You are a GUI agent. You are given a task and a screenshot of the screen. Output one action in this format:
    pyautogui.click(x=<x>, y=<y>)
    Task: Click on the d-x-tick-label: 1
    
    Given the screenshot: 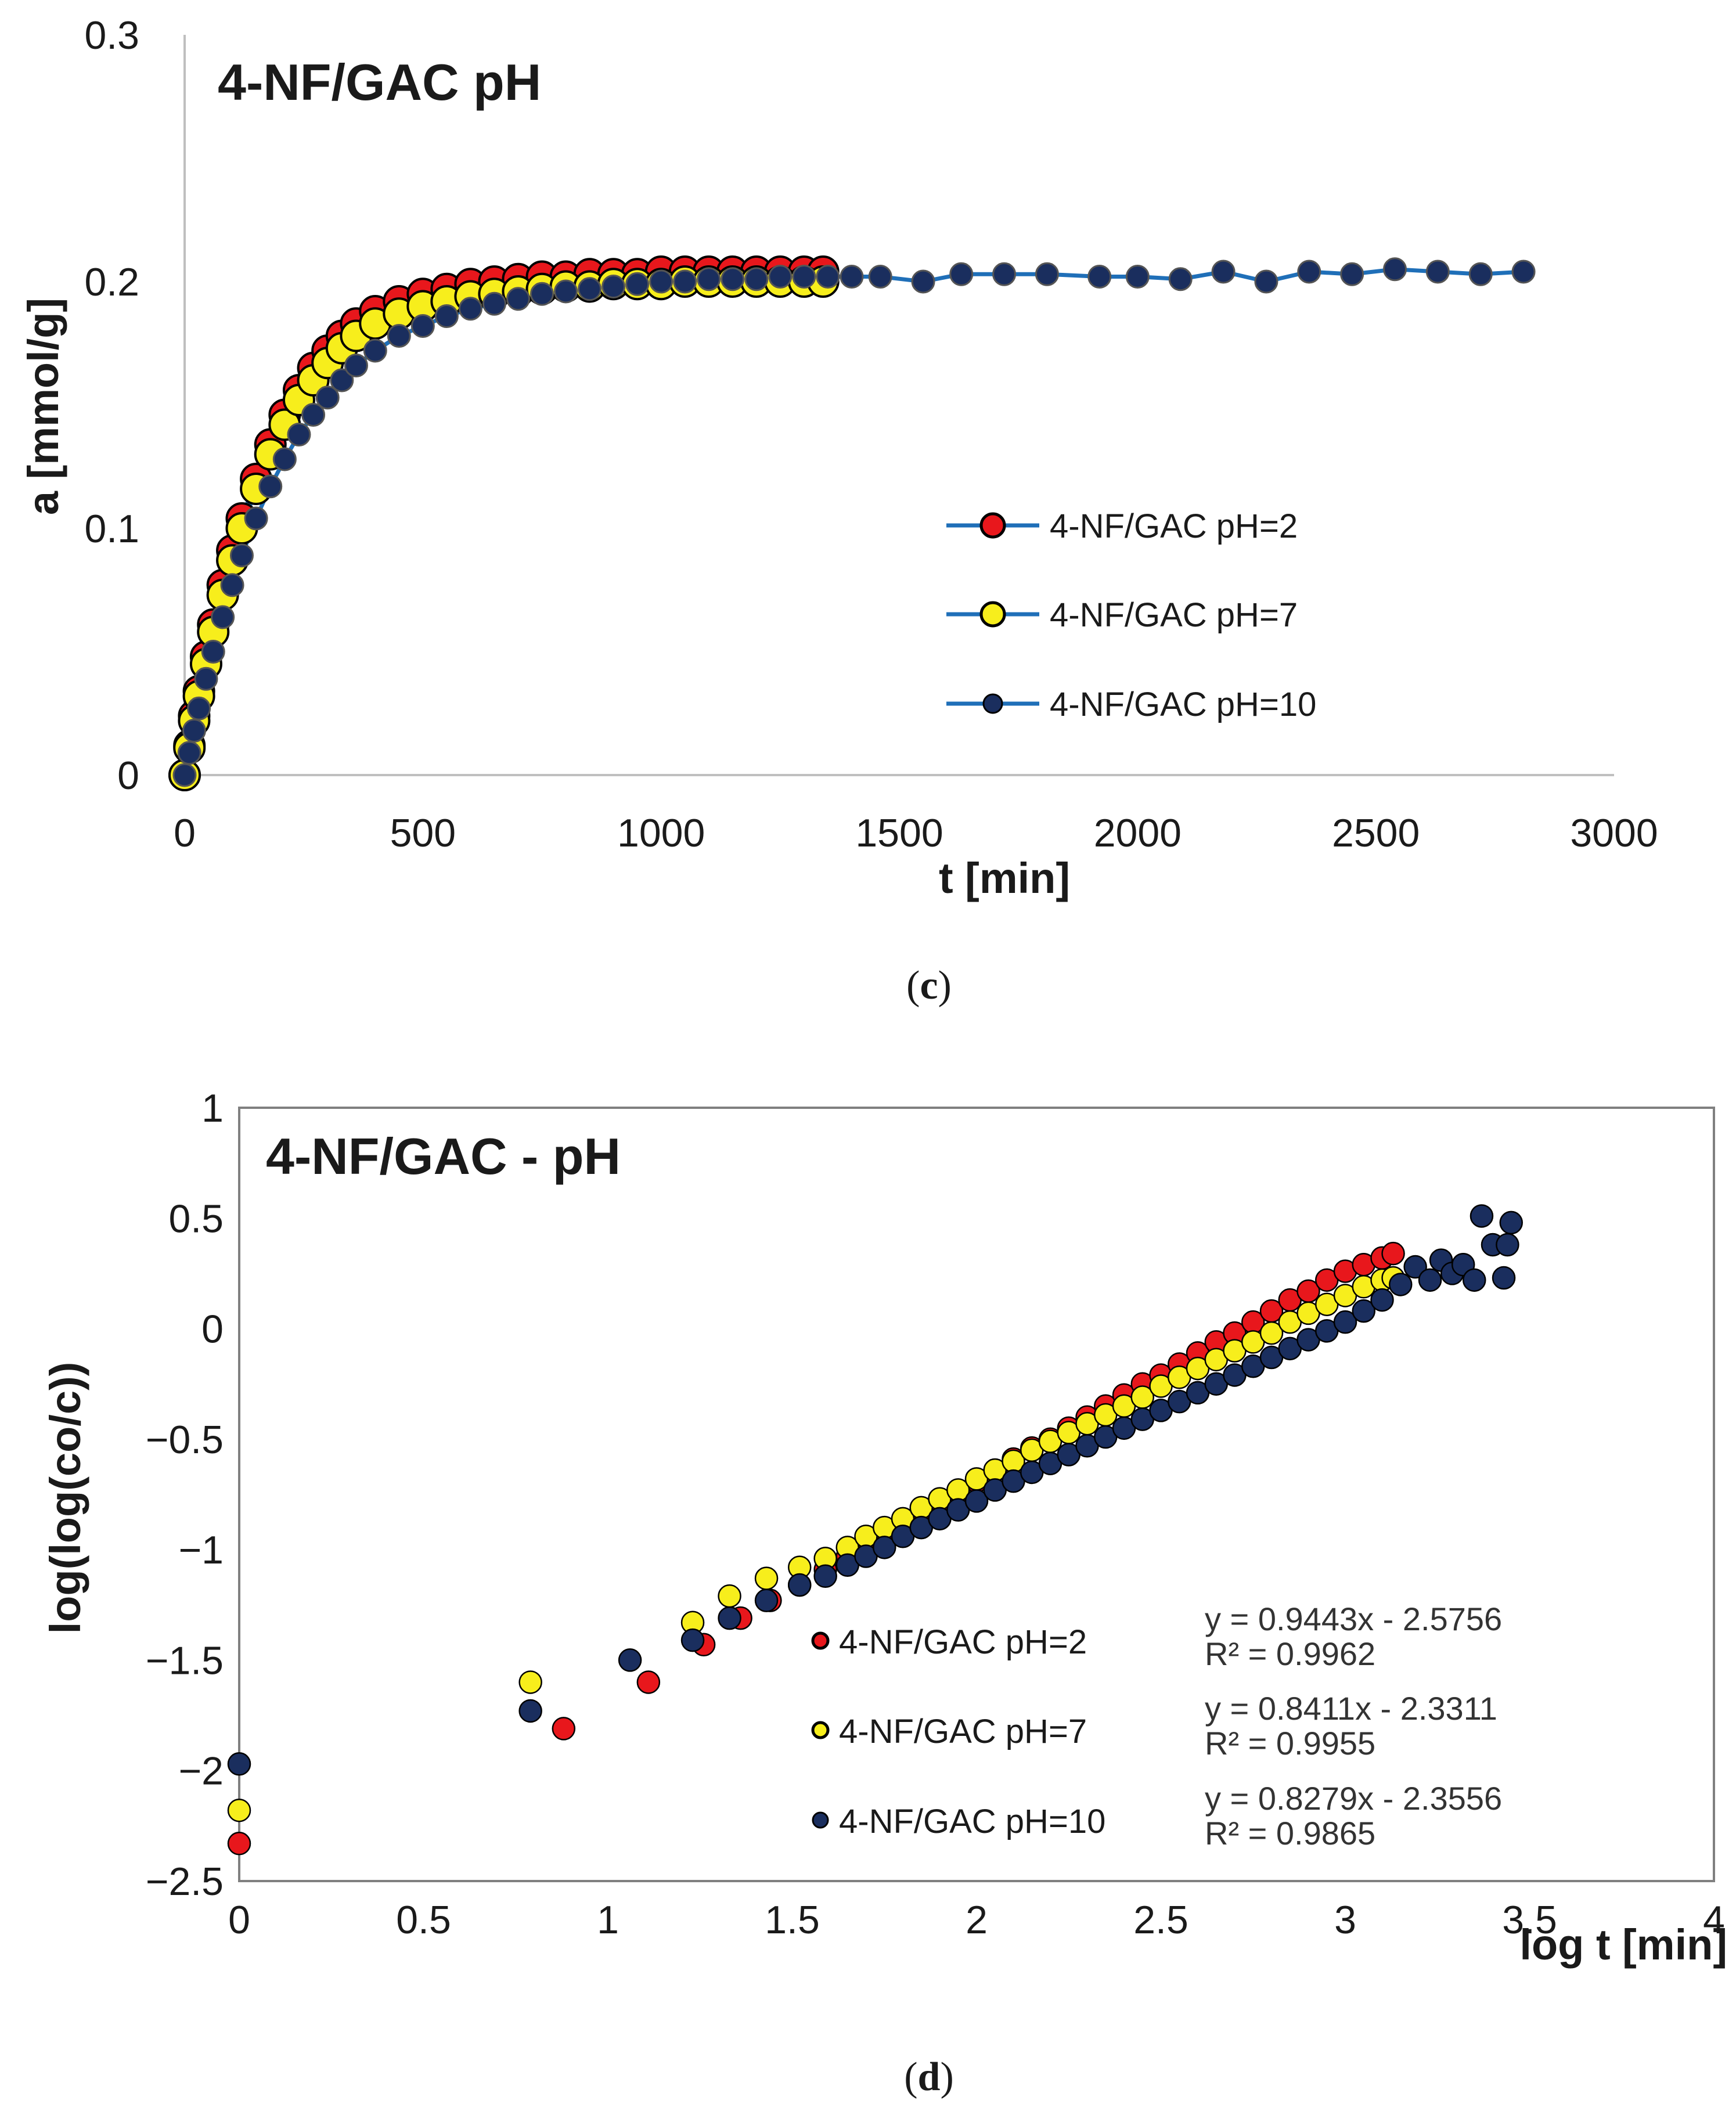 What is the action you would take?
    pyautogui.click(x=608, y=1920)
    